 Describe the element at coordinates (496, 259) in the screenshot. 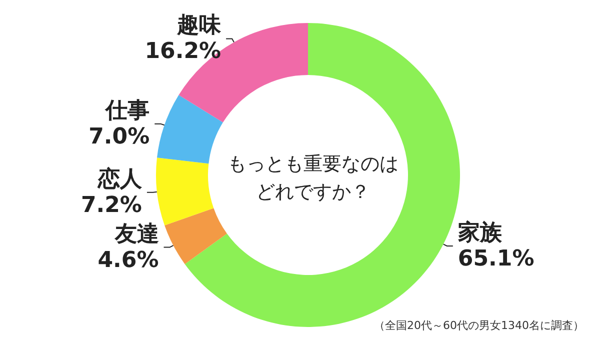

I see `data-label: 65.1%` at that location.